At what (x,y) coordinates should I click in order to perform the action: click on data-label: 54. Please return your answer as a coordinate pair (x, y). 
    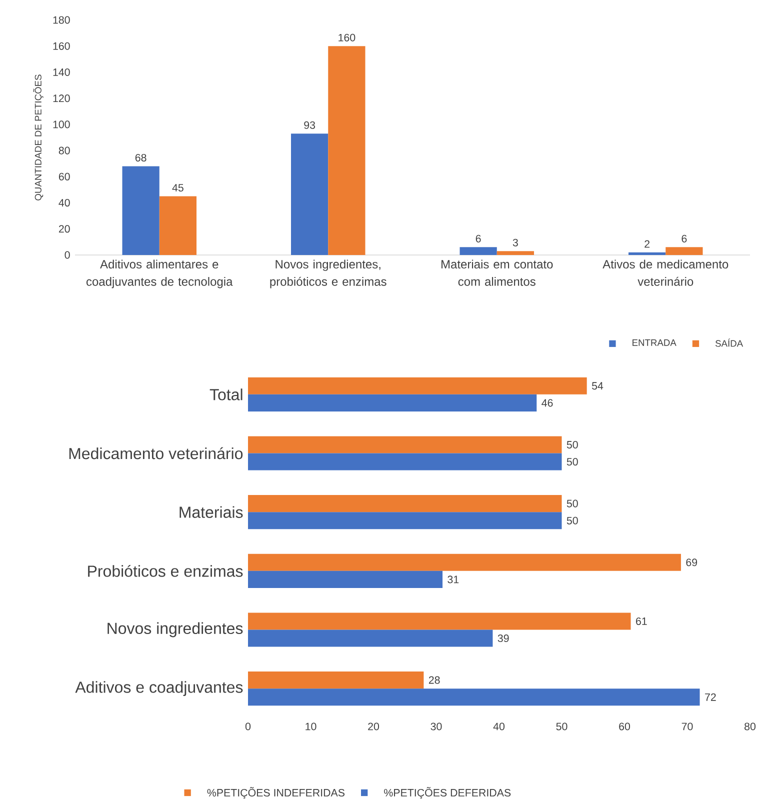
    Looking at the image, I should click on (598, 386).